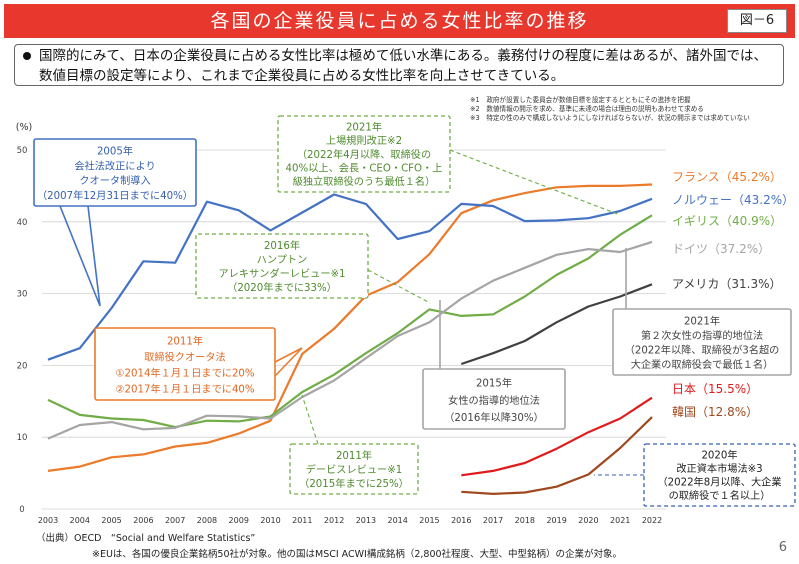 The image size is (799, 564). I want to click on annotation-line: の取締役で１名以上）, so click(720, 495).